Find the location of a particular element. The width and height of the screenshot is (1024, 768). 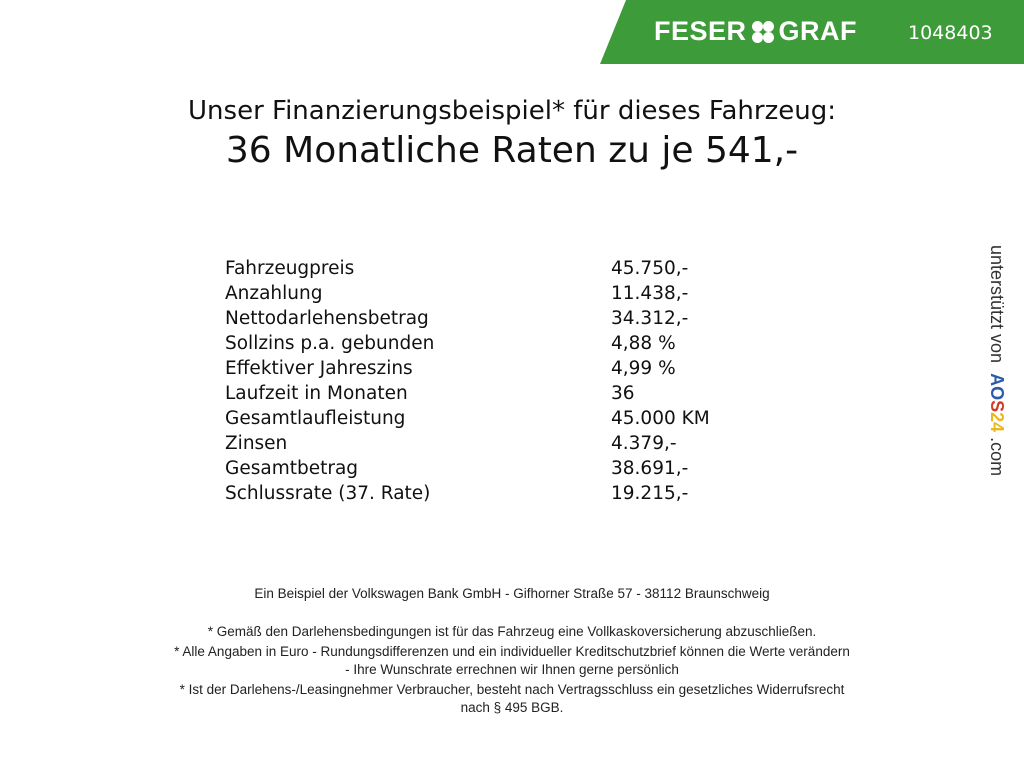

row-label: Nettodarlehensbetrag is located at coordinates (327, 318).